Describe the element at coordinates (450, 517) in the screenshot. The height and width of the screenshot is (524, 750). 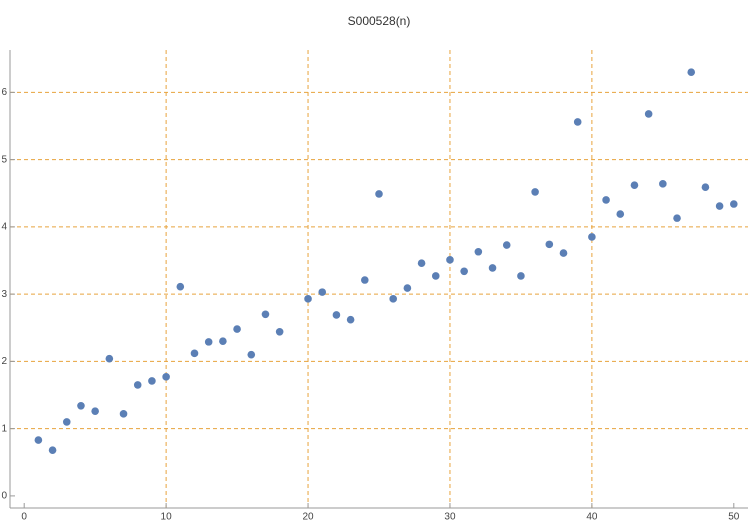
I see `x-tick-label: 30` at that location.